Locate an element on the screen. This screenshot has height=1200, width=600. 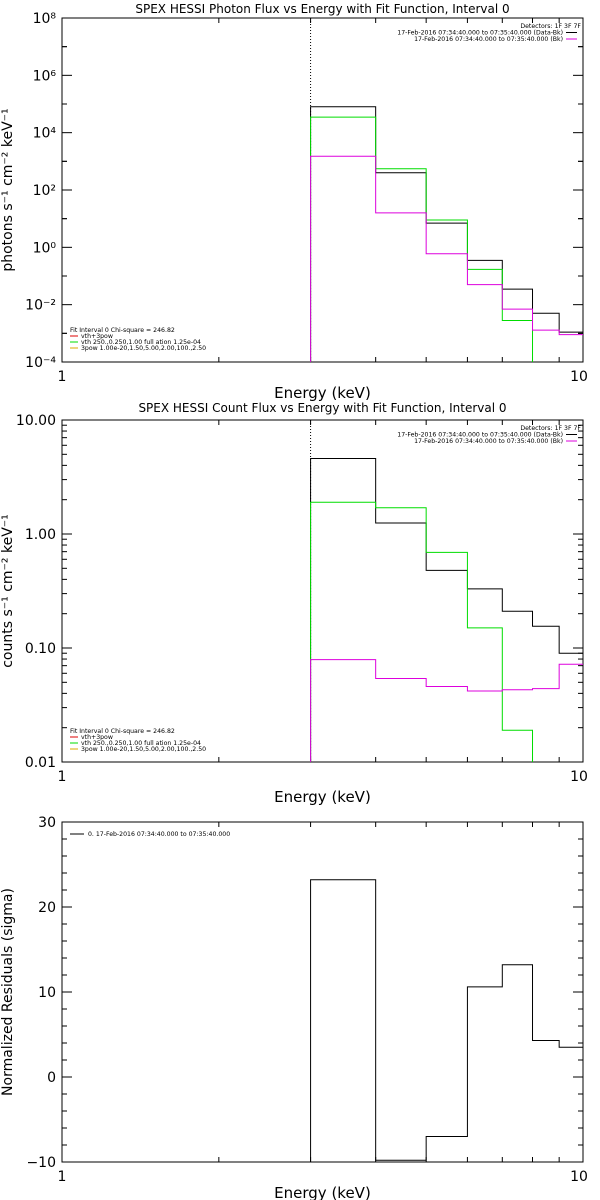
y-tick-label: 0.01 is located at coordinates (40, 763).